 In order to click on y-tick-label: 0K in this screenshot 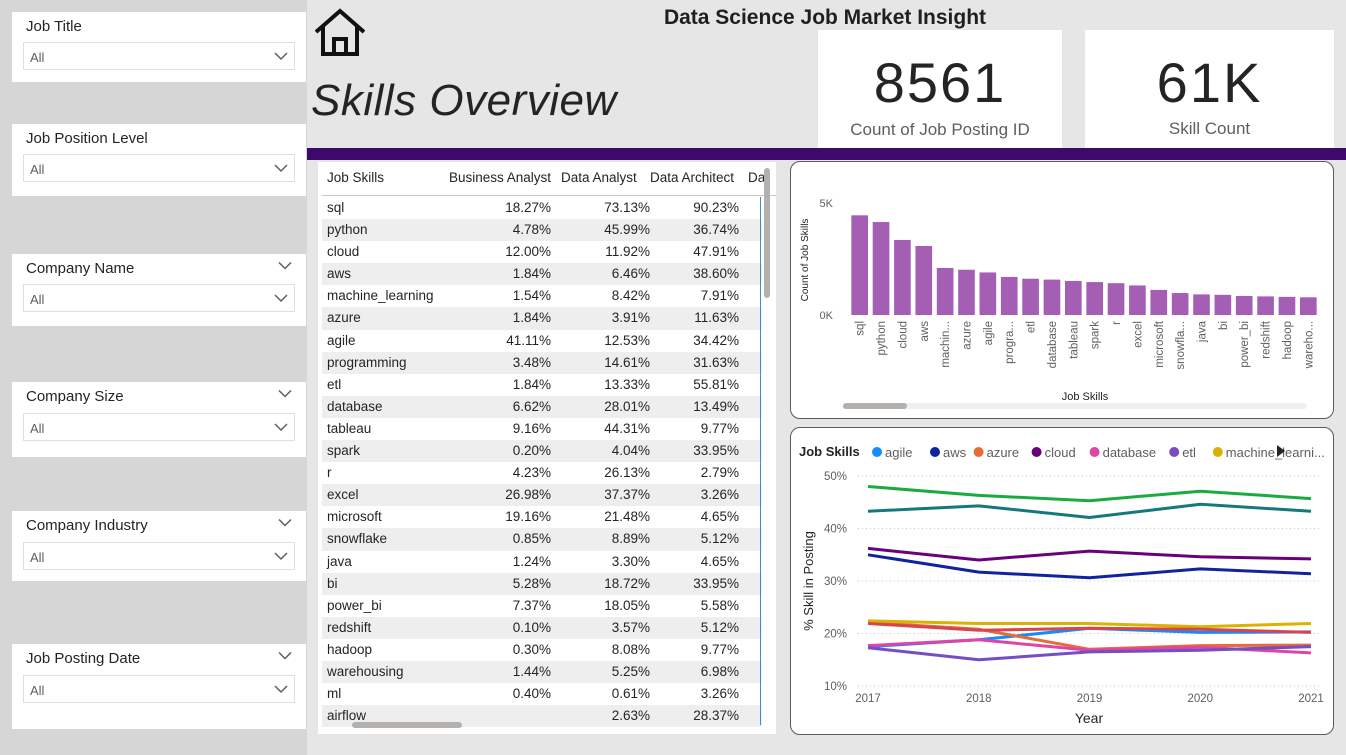, I will do `click(827, 316)`.